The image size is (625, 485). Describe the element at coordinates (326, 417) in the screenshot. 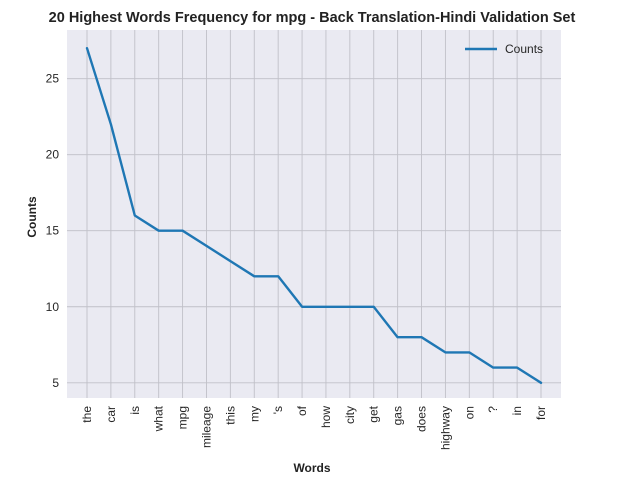

I see `x-tick-label: how` at that location.